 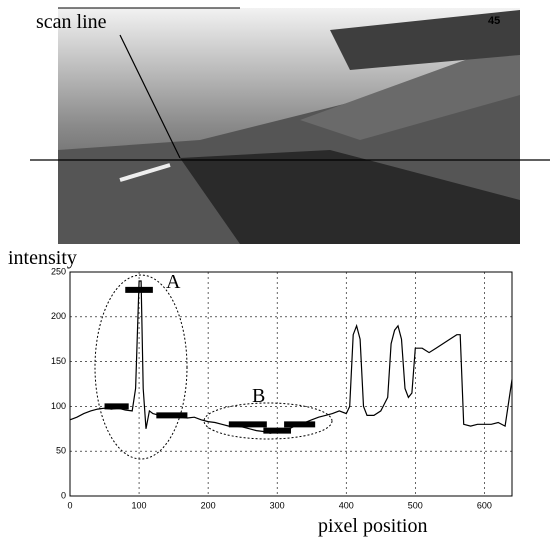 I want to click on x-tick-label: 100, so click(x=139, y=505).